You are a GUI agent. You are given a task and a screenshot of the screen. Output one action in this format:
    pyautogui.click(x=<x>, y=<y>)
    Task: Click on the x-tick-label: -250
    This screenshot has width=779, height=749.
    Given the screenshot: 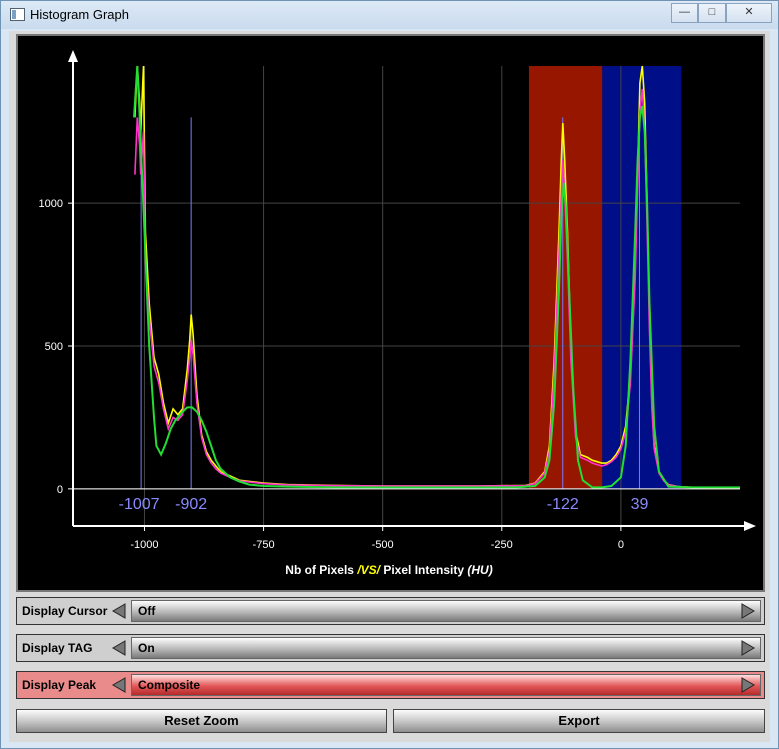 What is the action you would take?
    pyautogui.click(x=502, y=545)
    